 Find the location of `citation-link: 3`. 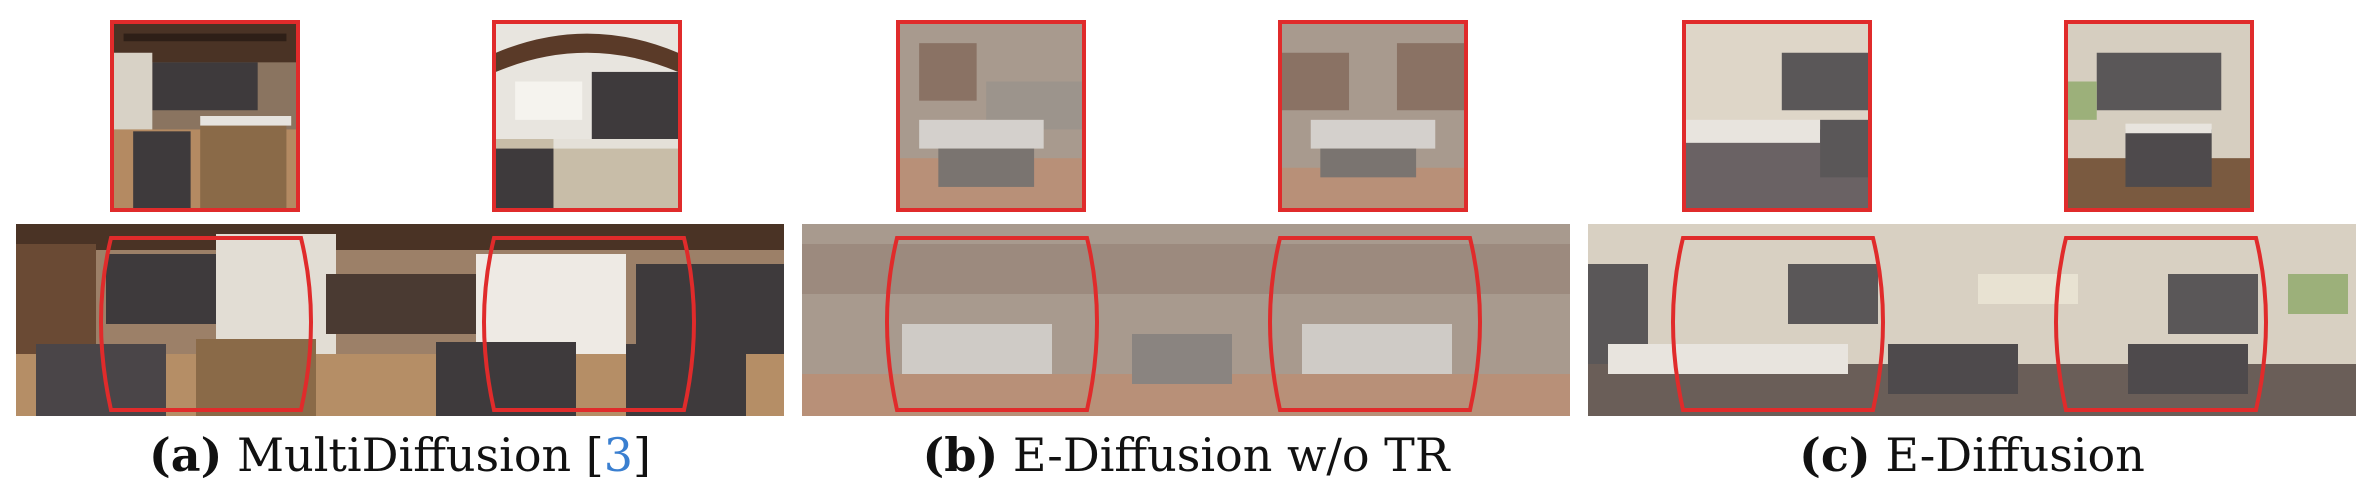

citation-link: 3 is located at coordinates (618, 455).